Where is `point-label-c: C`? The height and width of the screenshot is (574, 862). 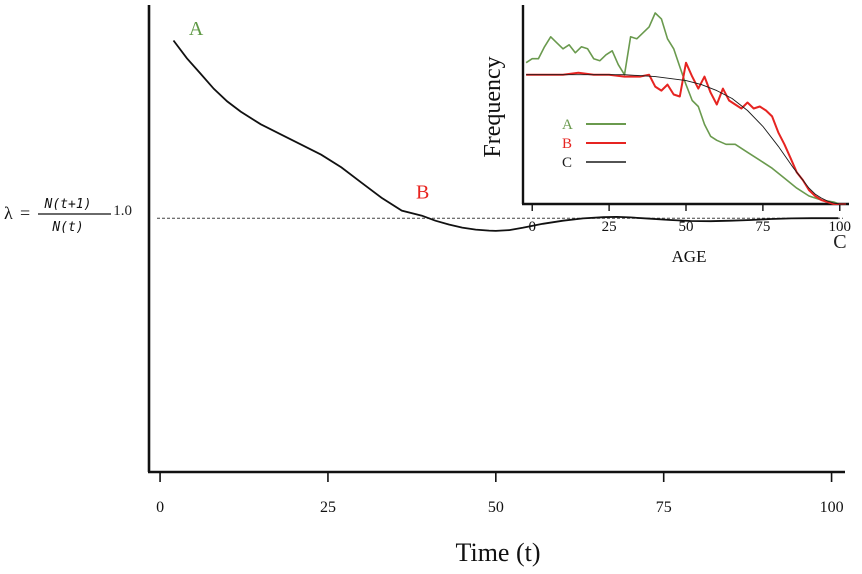
point-label-c: C is located at coordinates (839, 242).